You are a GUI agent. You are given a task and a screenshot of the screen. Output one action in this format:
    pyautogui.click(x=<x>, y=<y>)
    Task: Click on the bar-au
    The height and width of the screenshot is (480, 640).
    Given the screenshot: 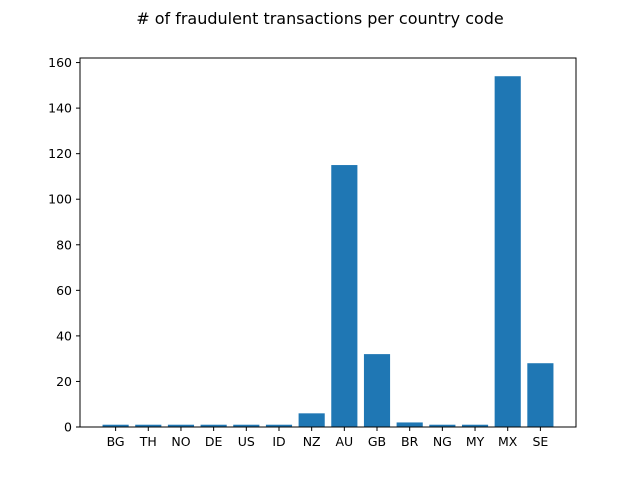 What is the action you would take?
    pyautogui.click(x=344, y=296)
    